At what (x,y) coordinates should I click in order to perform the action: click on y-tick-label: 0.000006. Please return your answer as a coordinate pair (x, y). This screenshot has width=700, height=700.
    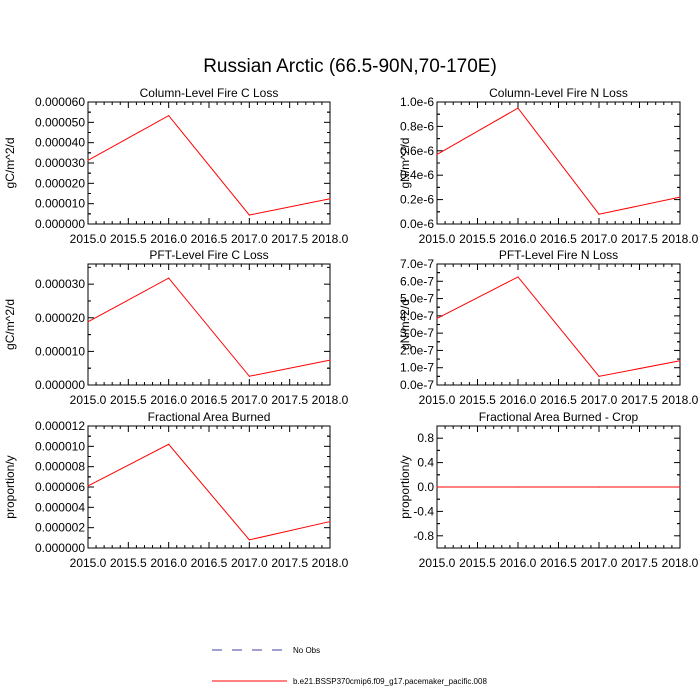
    Looking at the image, I should click on (60, 487).